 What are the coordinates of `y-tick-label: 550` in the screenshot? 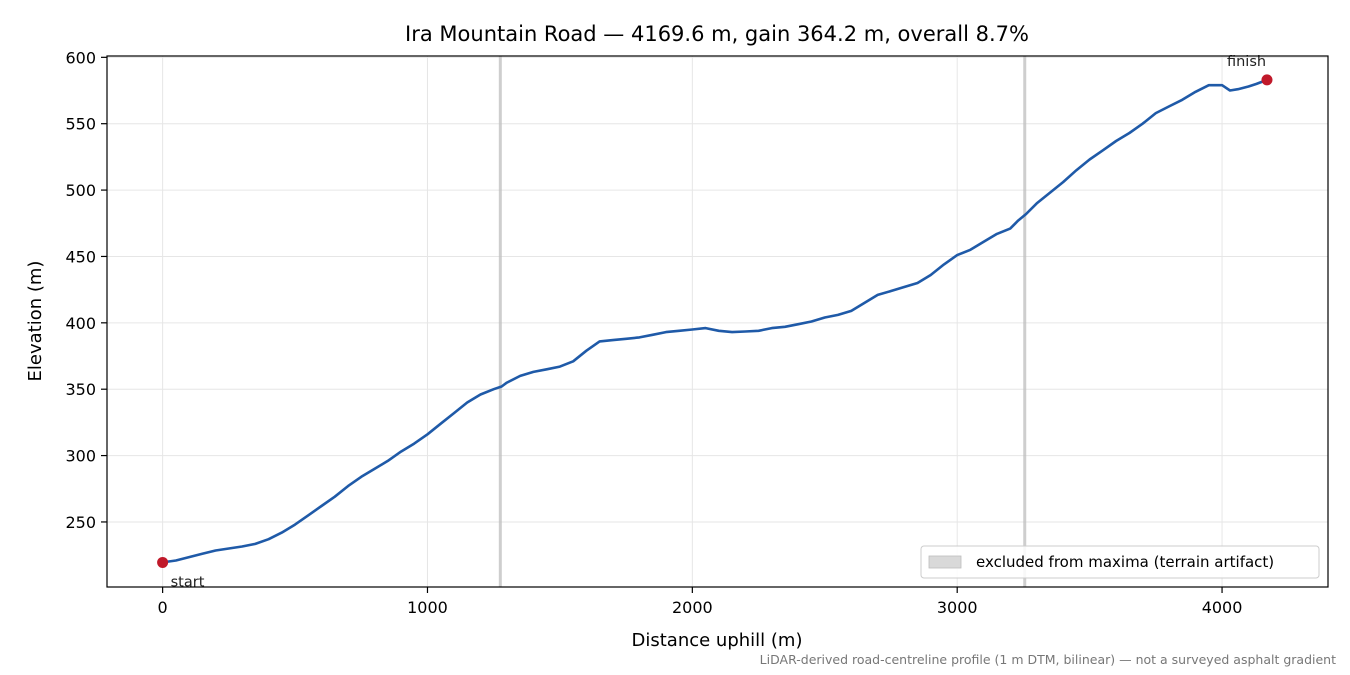 It's located at (80, 124).